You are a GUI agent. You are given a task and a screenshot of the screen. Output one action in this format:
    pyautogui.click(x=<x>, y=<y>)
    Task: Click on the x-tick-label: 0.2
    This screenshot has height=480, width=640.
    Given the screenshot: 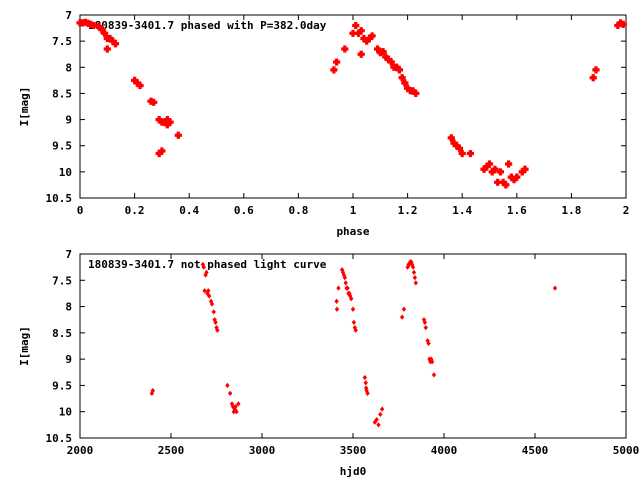 What is the action you would take?
    pyautogui.click(x=135, y=210)
    